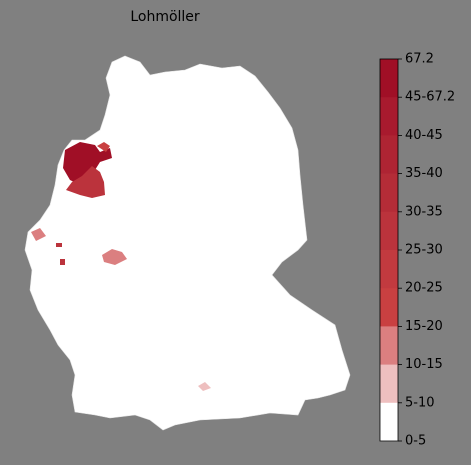  I want to click on region-red, so click(85, 182).